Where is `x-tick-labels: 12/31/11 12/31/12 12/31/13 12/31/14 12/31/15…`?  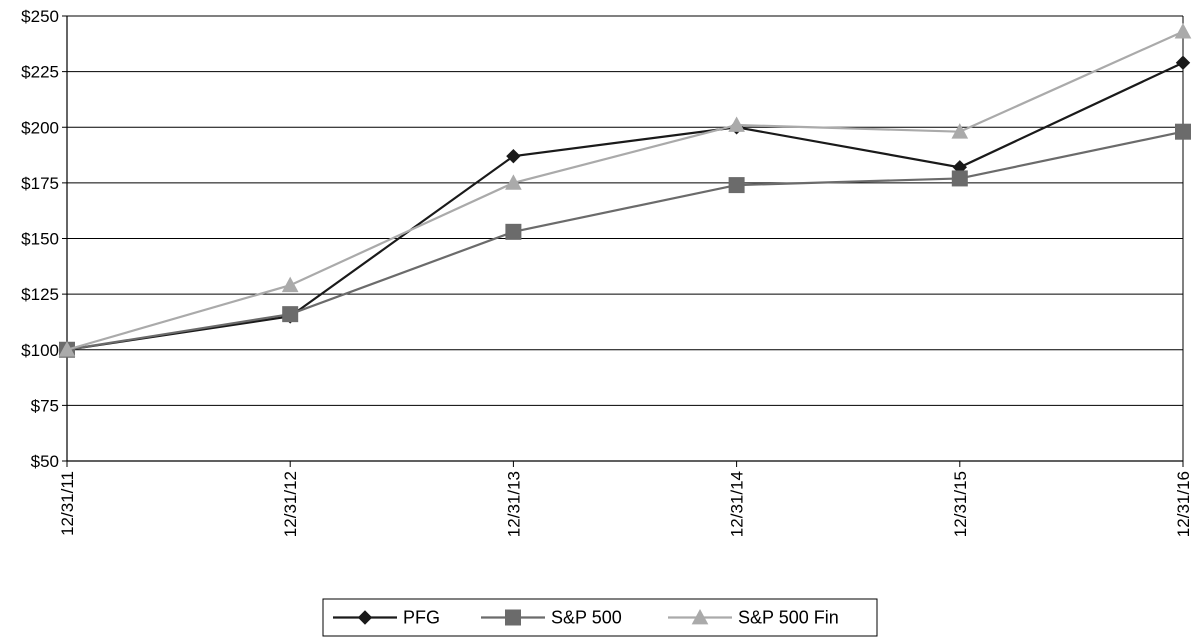
x-tick-labels: 12/31/11 12/31/12 12/31/13 12/31/14 12/31/15… is located at coordinates (625, 504).